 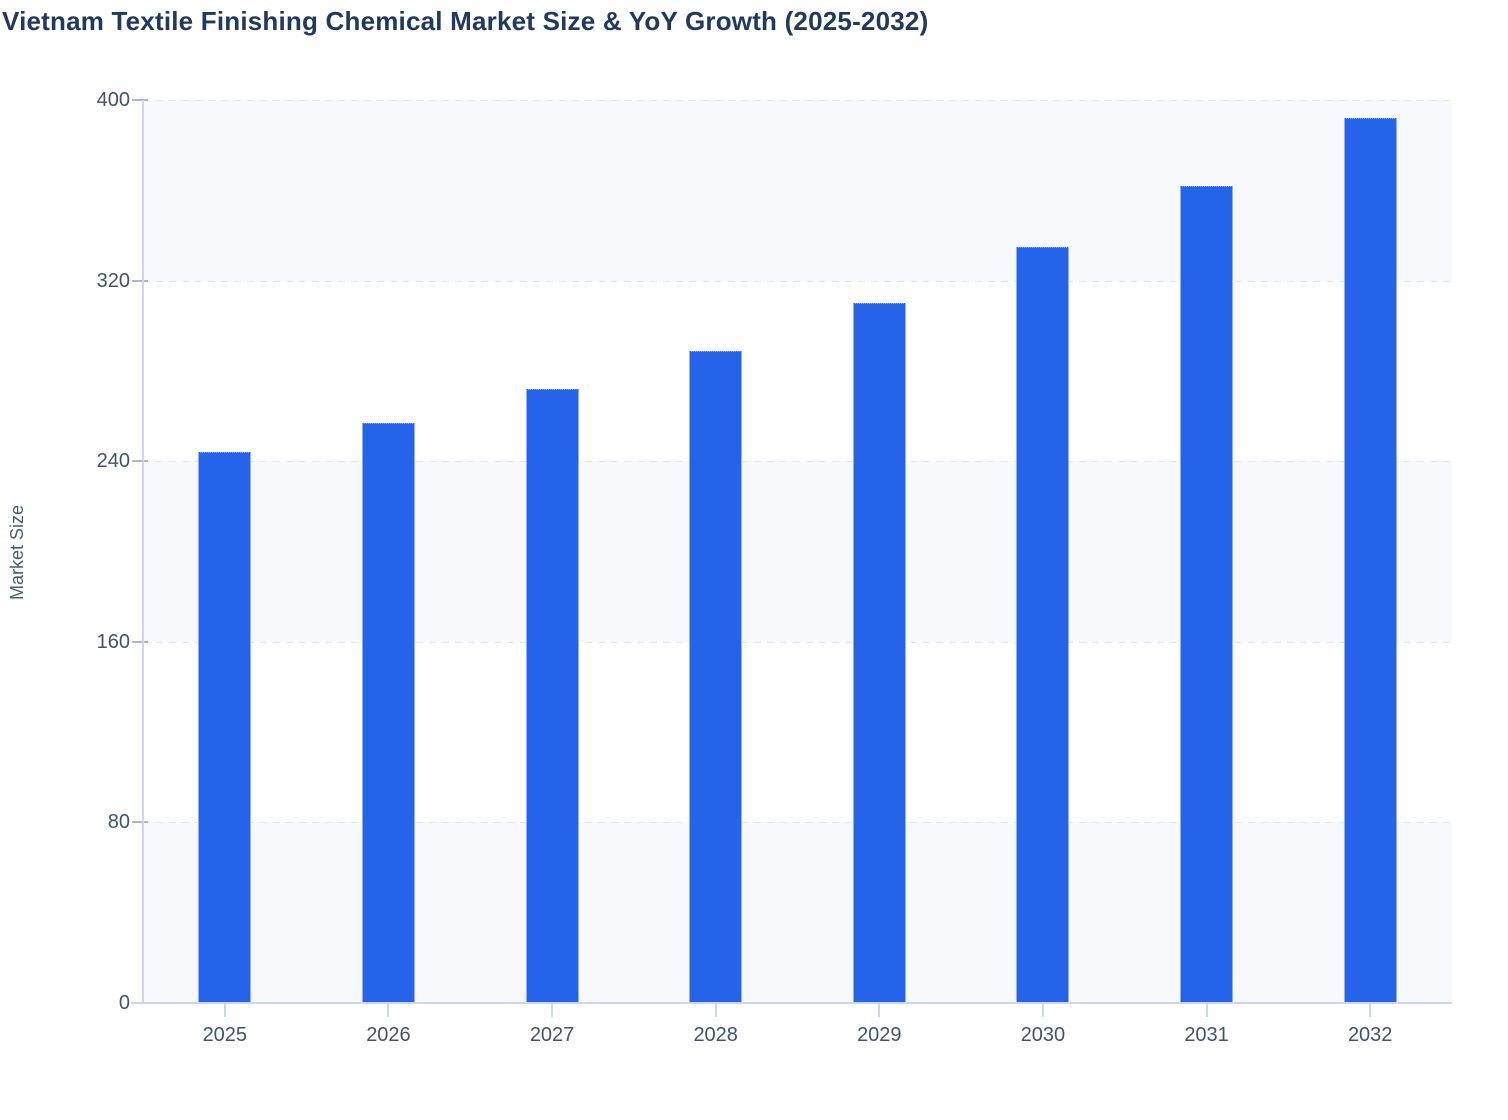 What do you see at coordinates (552, 695) in the screenshot?
I see `bar-2027` at bounding box center [552, 695].